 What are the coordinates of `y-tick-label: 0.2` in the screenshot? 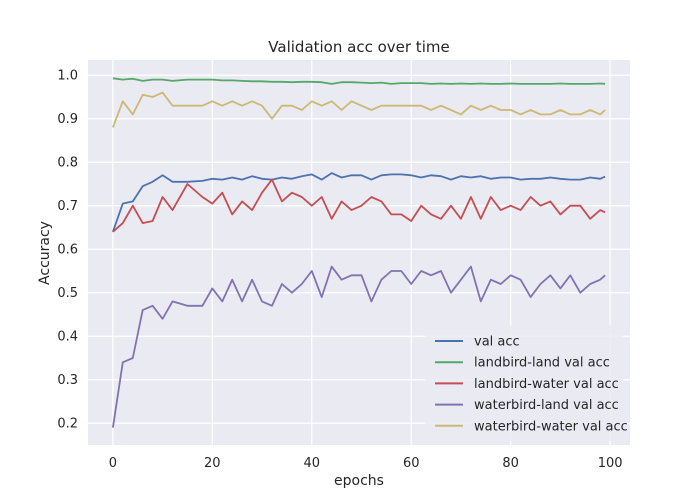 It's located at (67, 424).